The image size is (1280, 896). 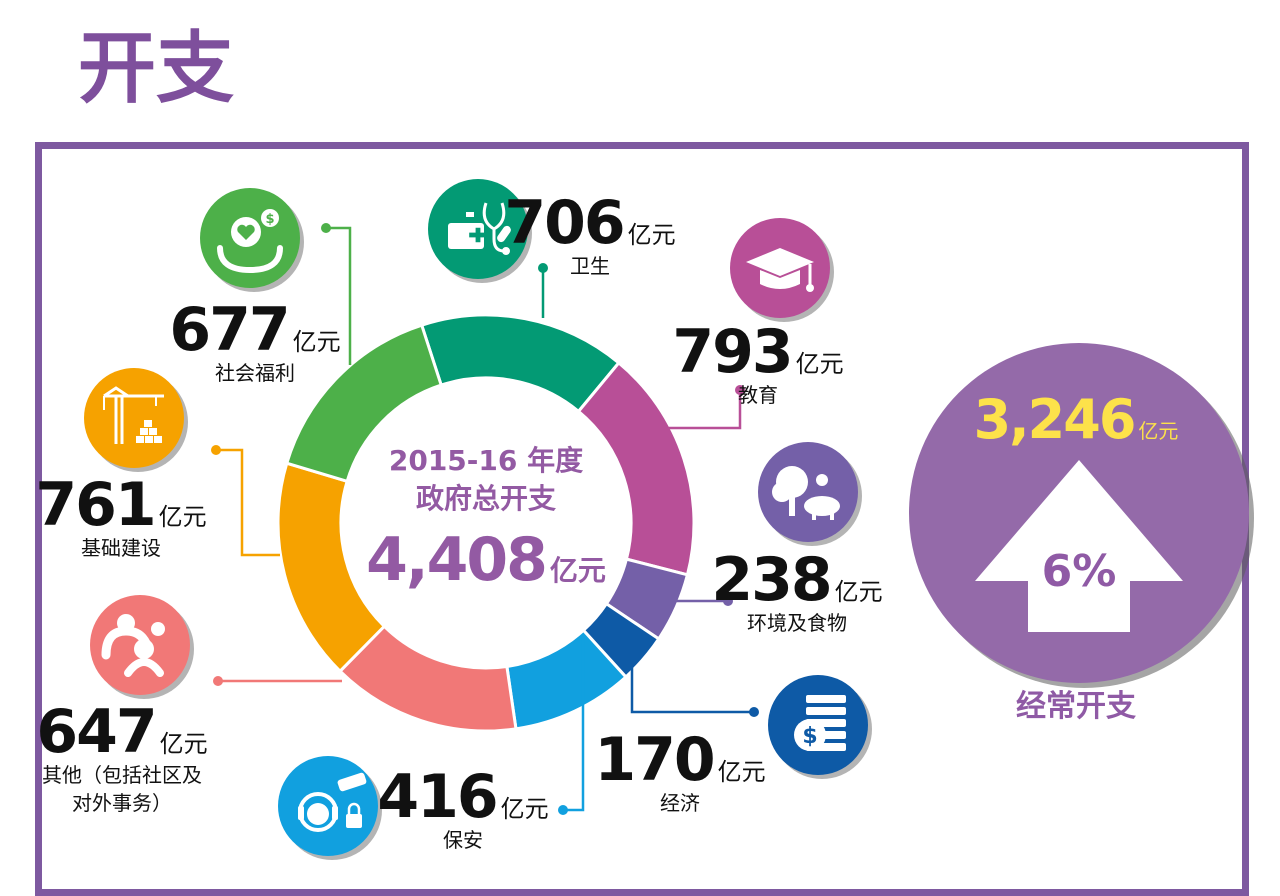 I want to click on recurrent-total: 3,246 亿元, so click(x=1076, y=419).